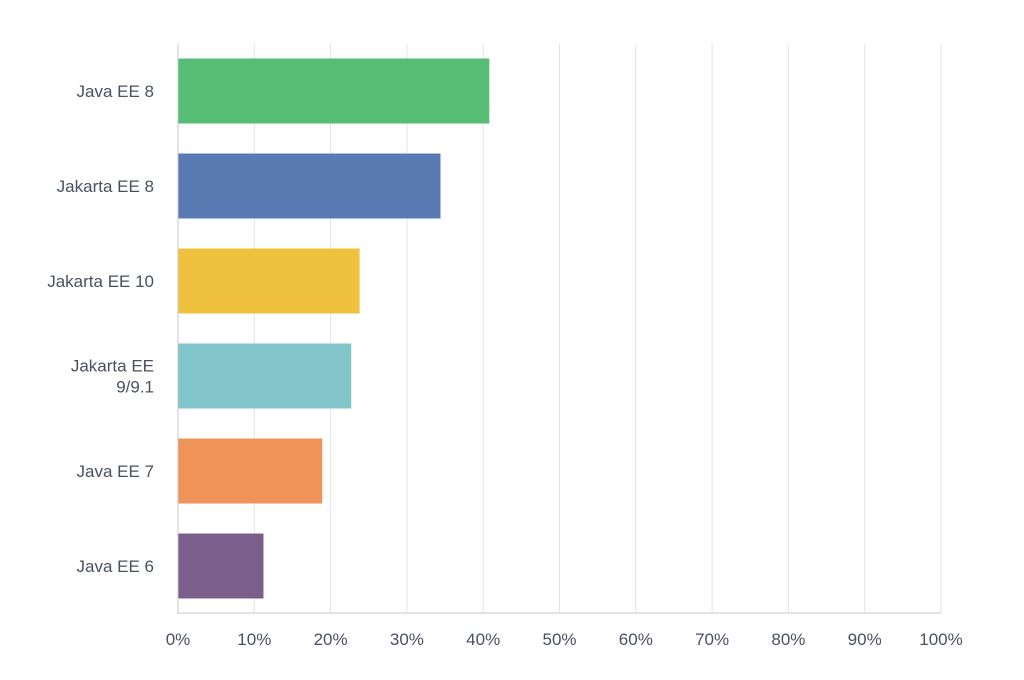 This screenshot has width=1024, height=680. What do you see at coordinates (112, 377) in the screenshot?
I see `category-label: Jakarta EE 9/9.1` at bounding box center [112, 377].